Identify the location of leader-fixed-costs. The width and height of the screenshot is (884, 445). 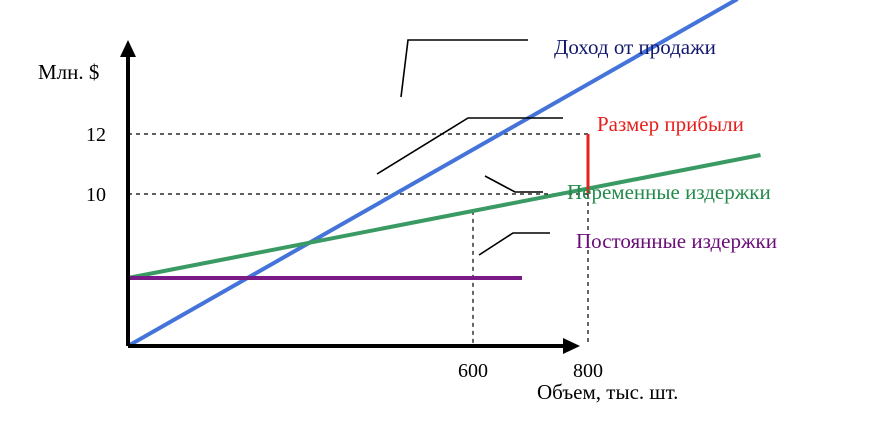
(514, 244).